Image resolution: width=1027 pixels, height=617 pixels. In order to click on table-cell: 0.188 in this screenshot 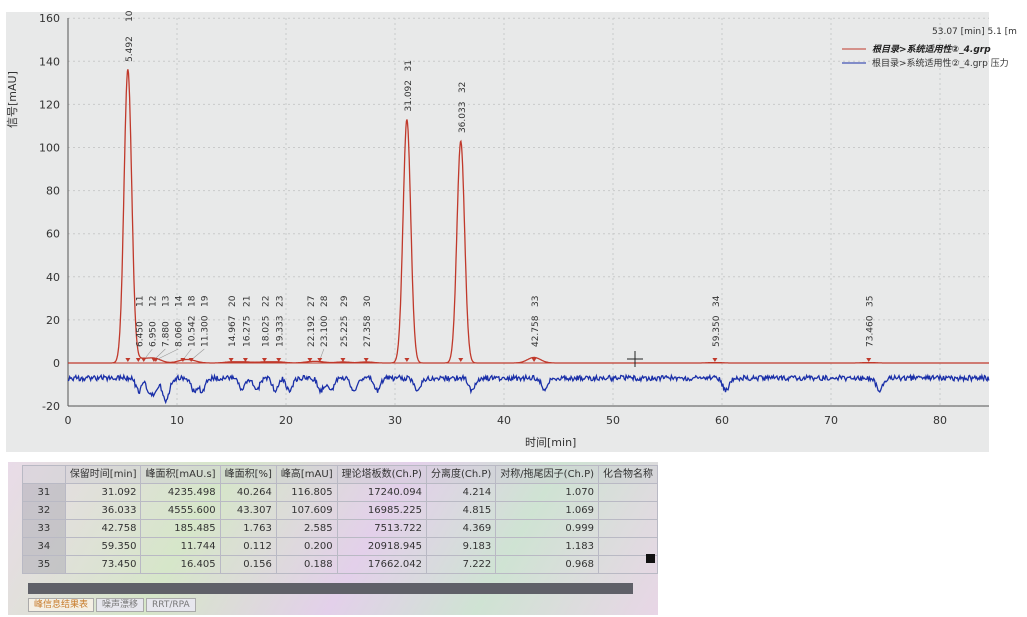, I will do `click(306, 564)`.